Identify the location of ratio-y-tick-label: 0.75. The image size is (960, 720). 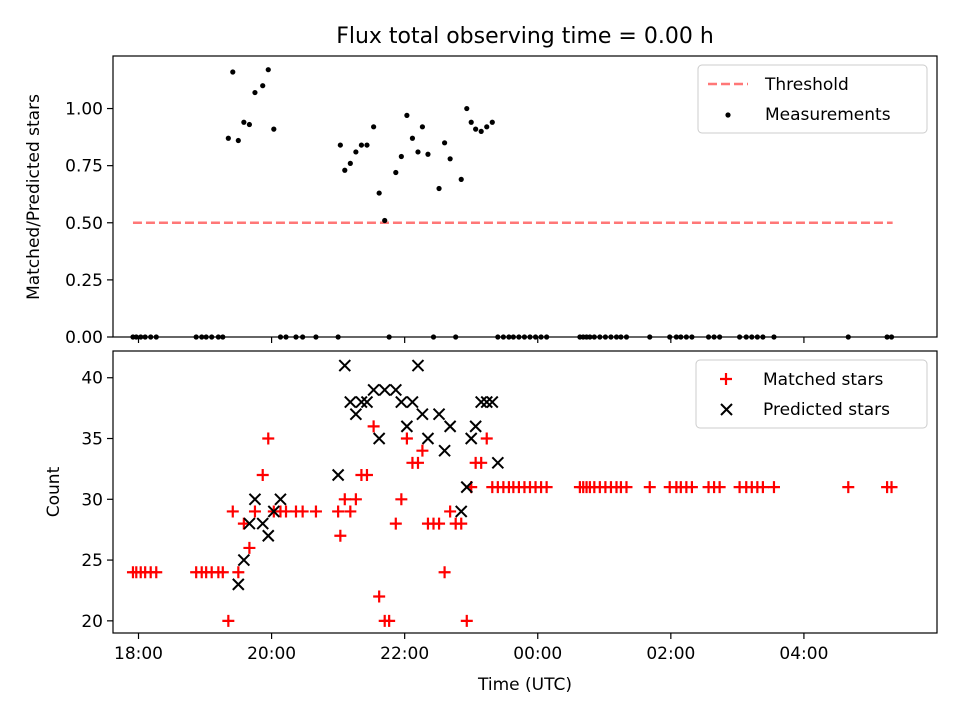
(84, 167).